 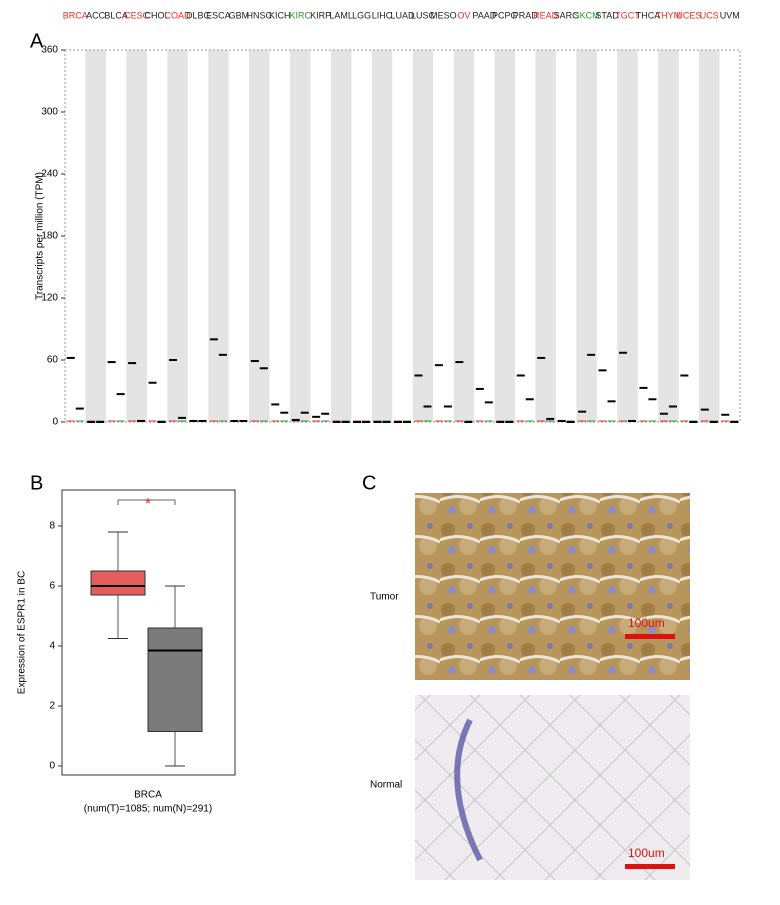 I want to click on category-label: UCS, so click(x=709, y=15).